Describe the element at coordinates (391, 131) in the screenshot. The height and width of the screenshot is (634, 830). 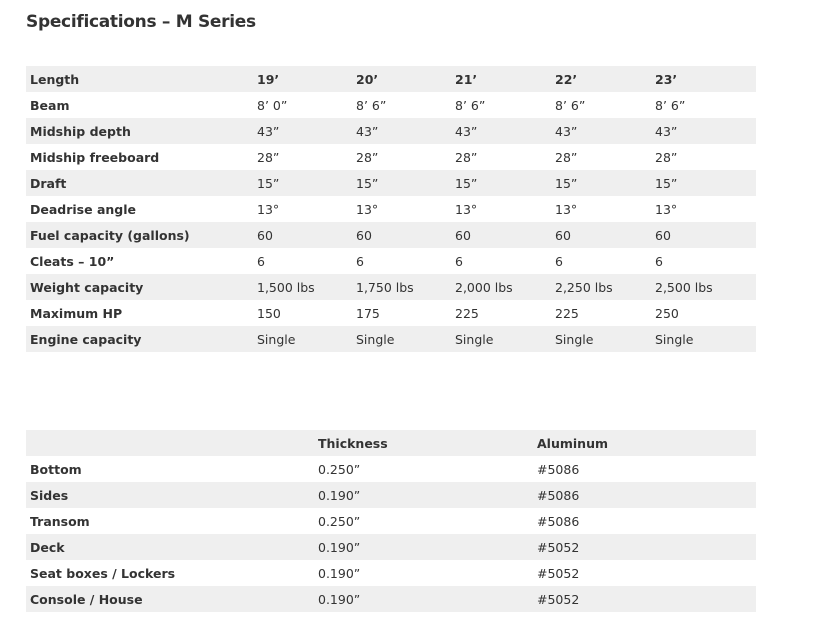
I see `table-row: Midship depth 43” 43” 43” 43” 43”` at that location.